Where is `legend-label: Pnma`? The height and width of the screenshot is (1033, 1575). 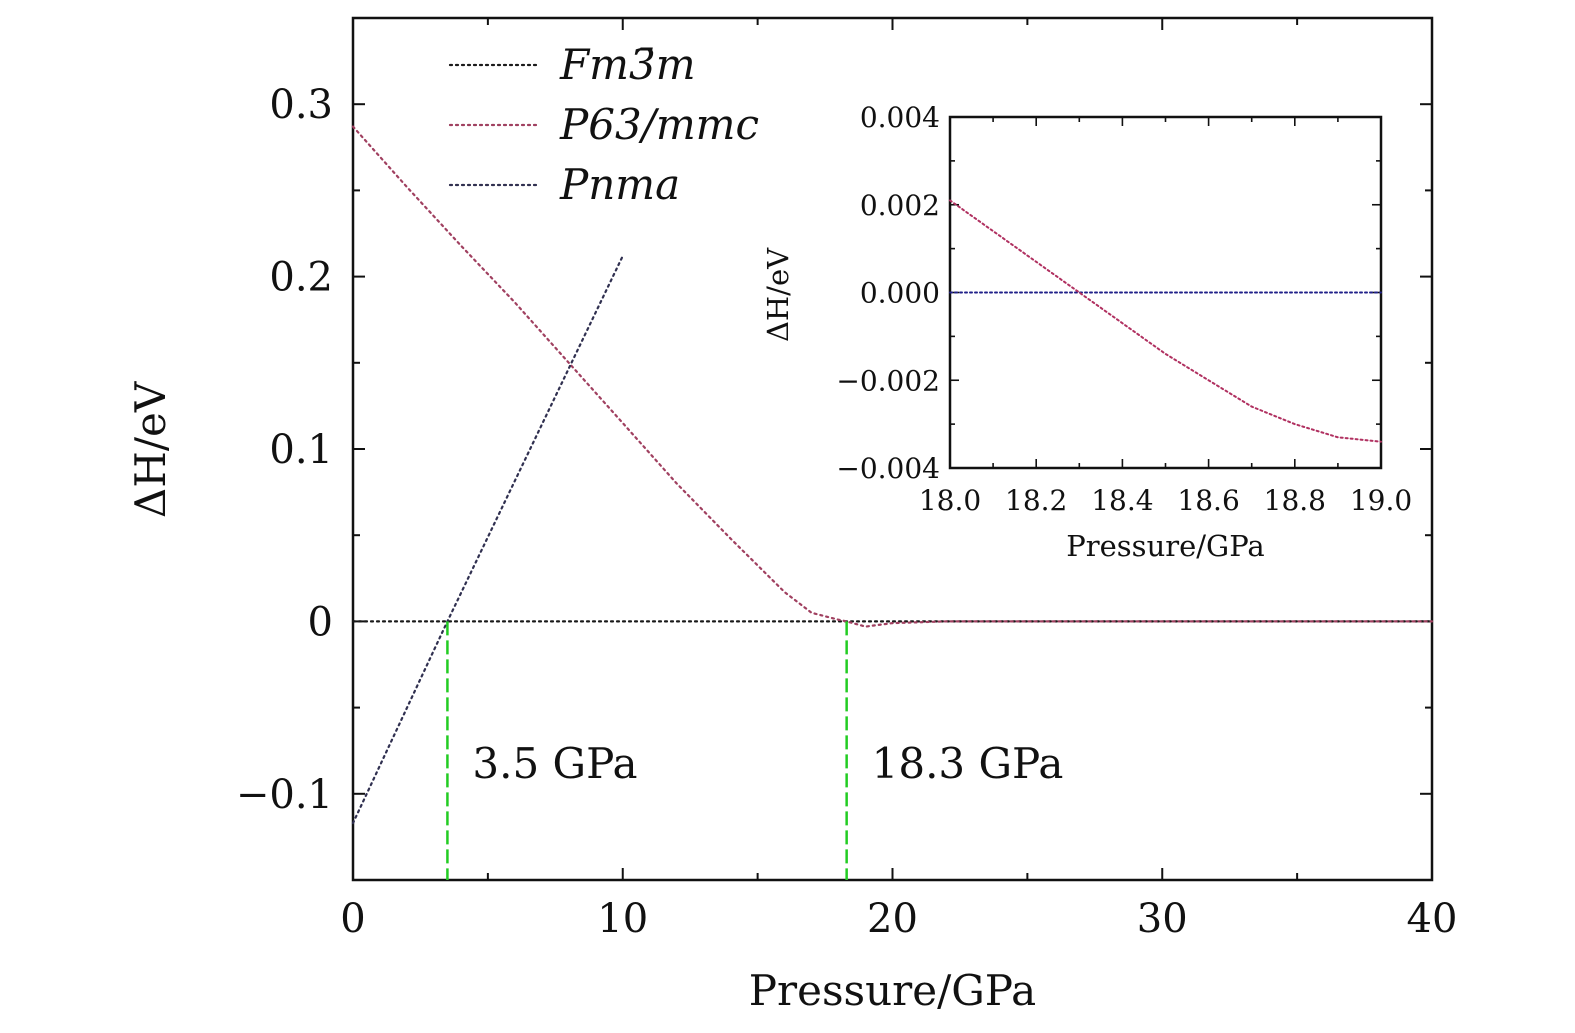 legend-label: Pnma is located at coordinates (619, 184).